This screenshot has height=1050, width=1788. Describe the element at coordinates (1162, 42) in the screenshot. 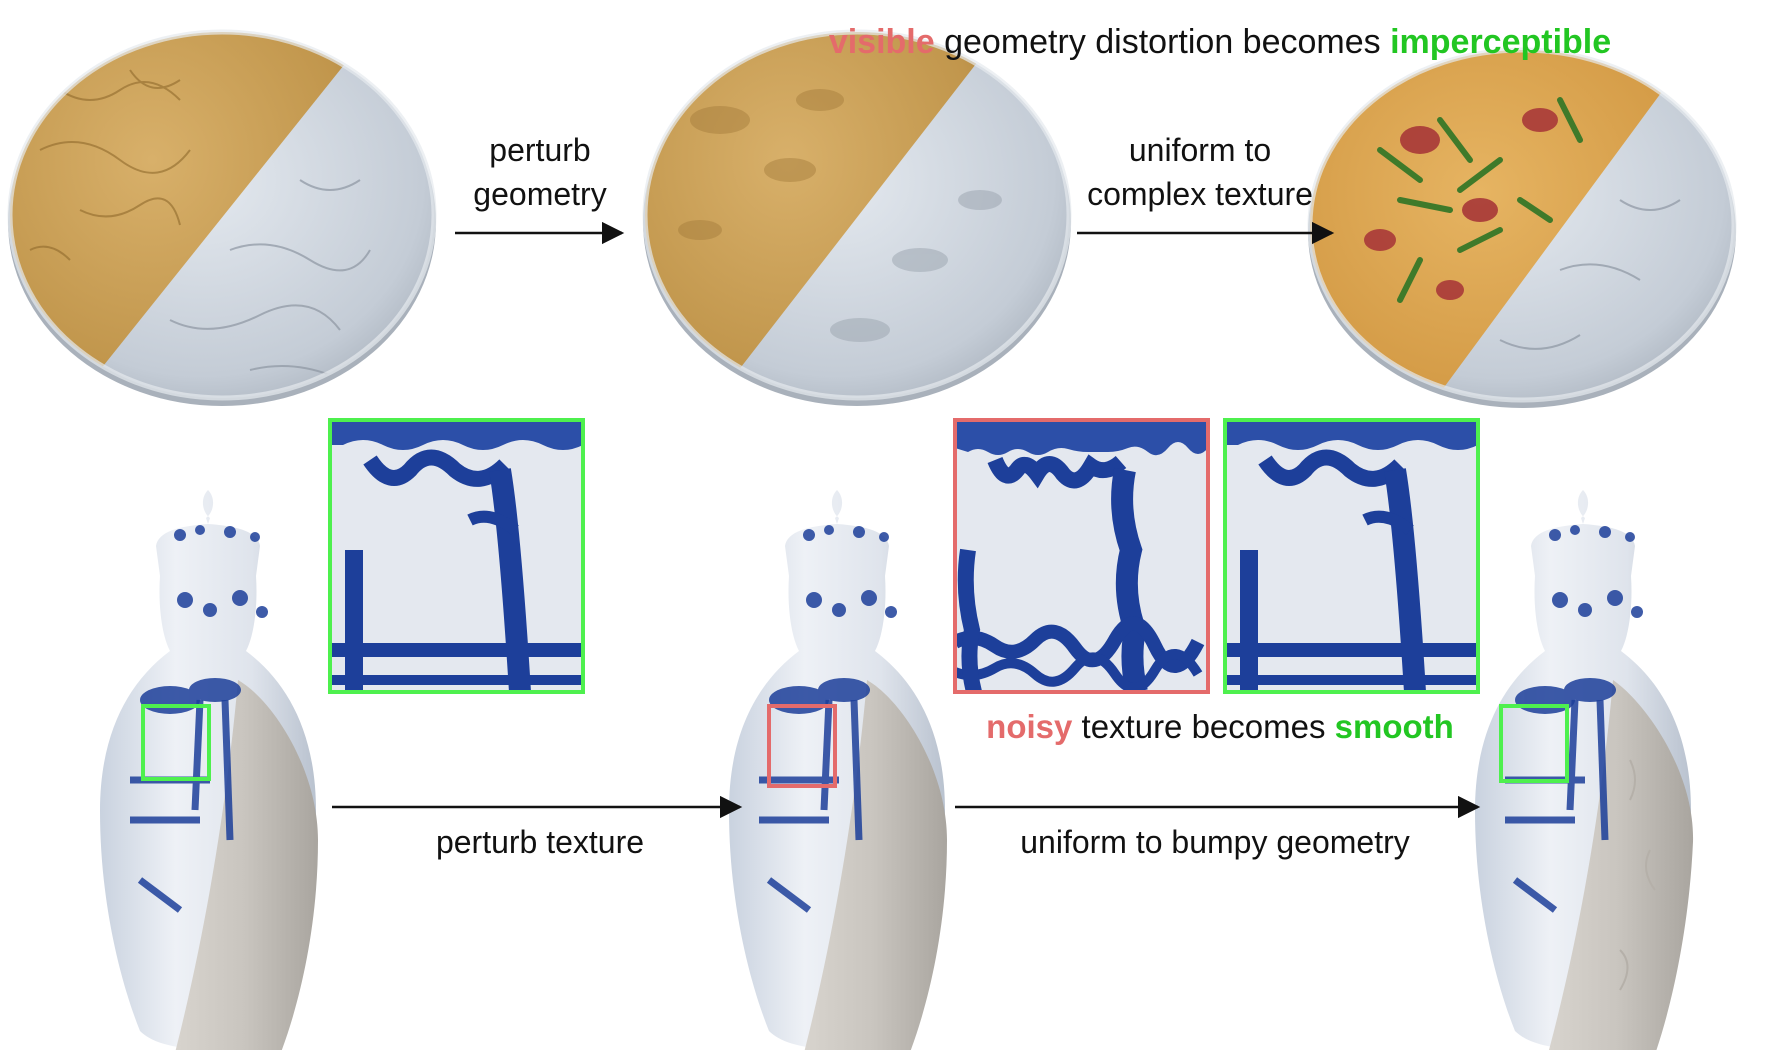

I see `caption-middle-text: geometry distortion becomes` at that location.